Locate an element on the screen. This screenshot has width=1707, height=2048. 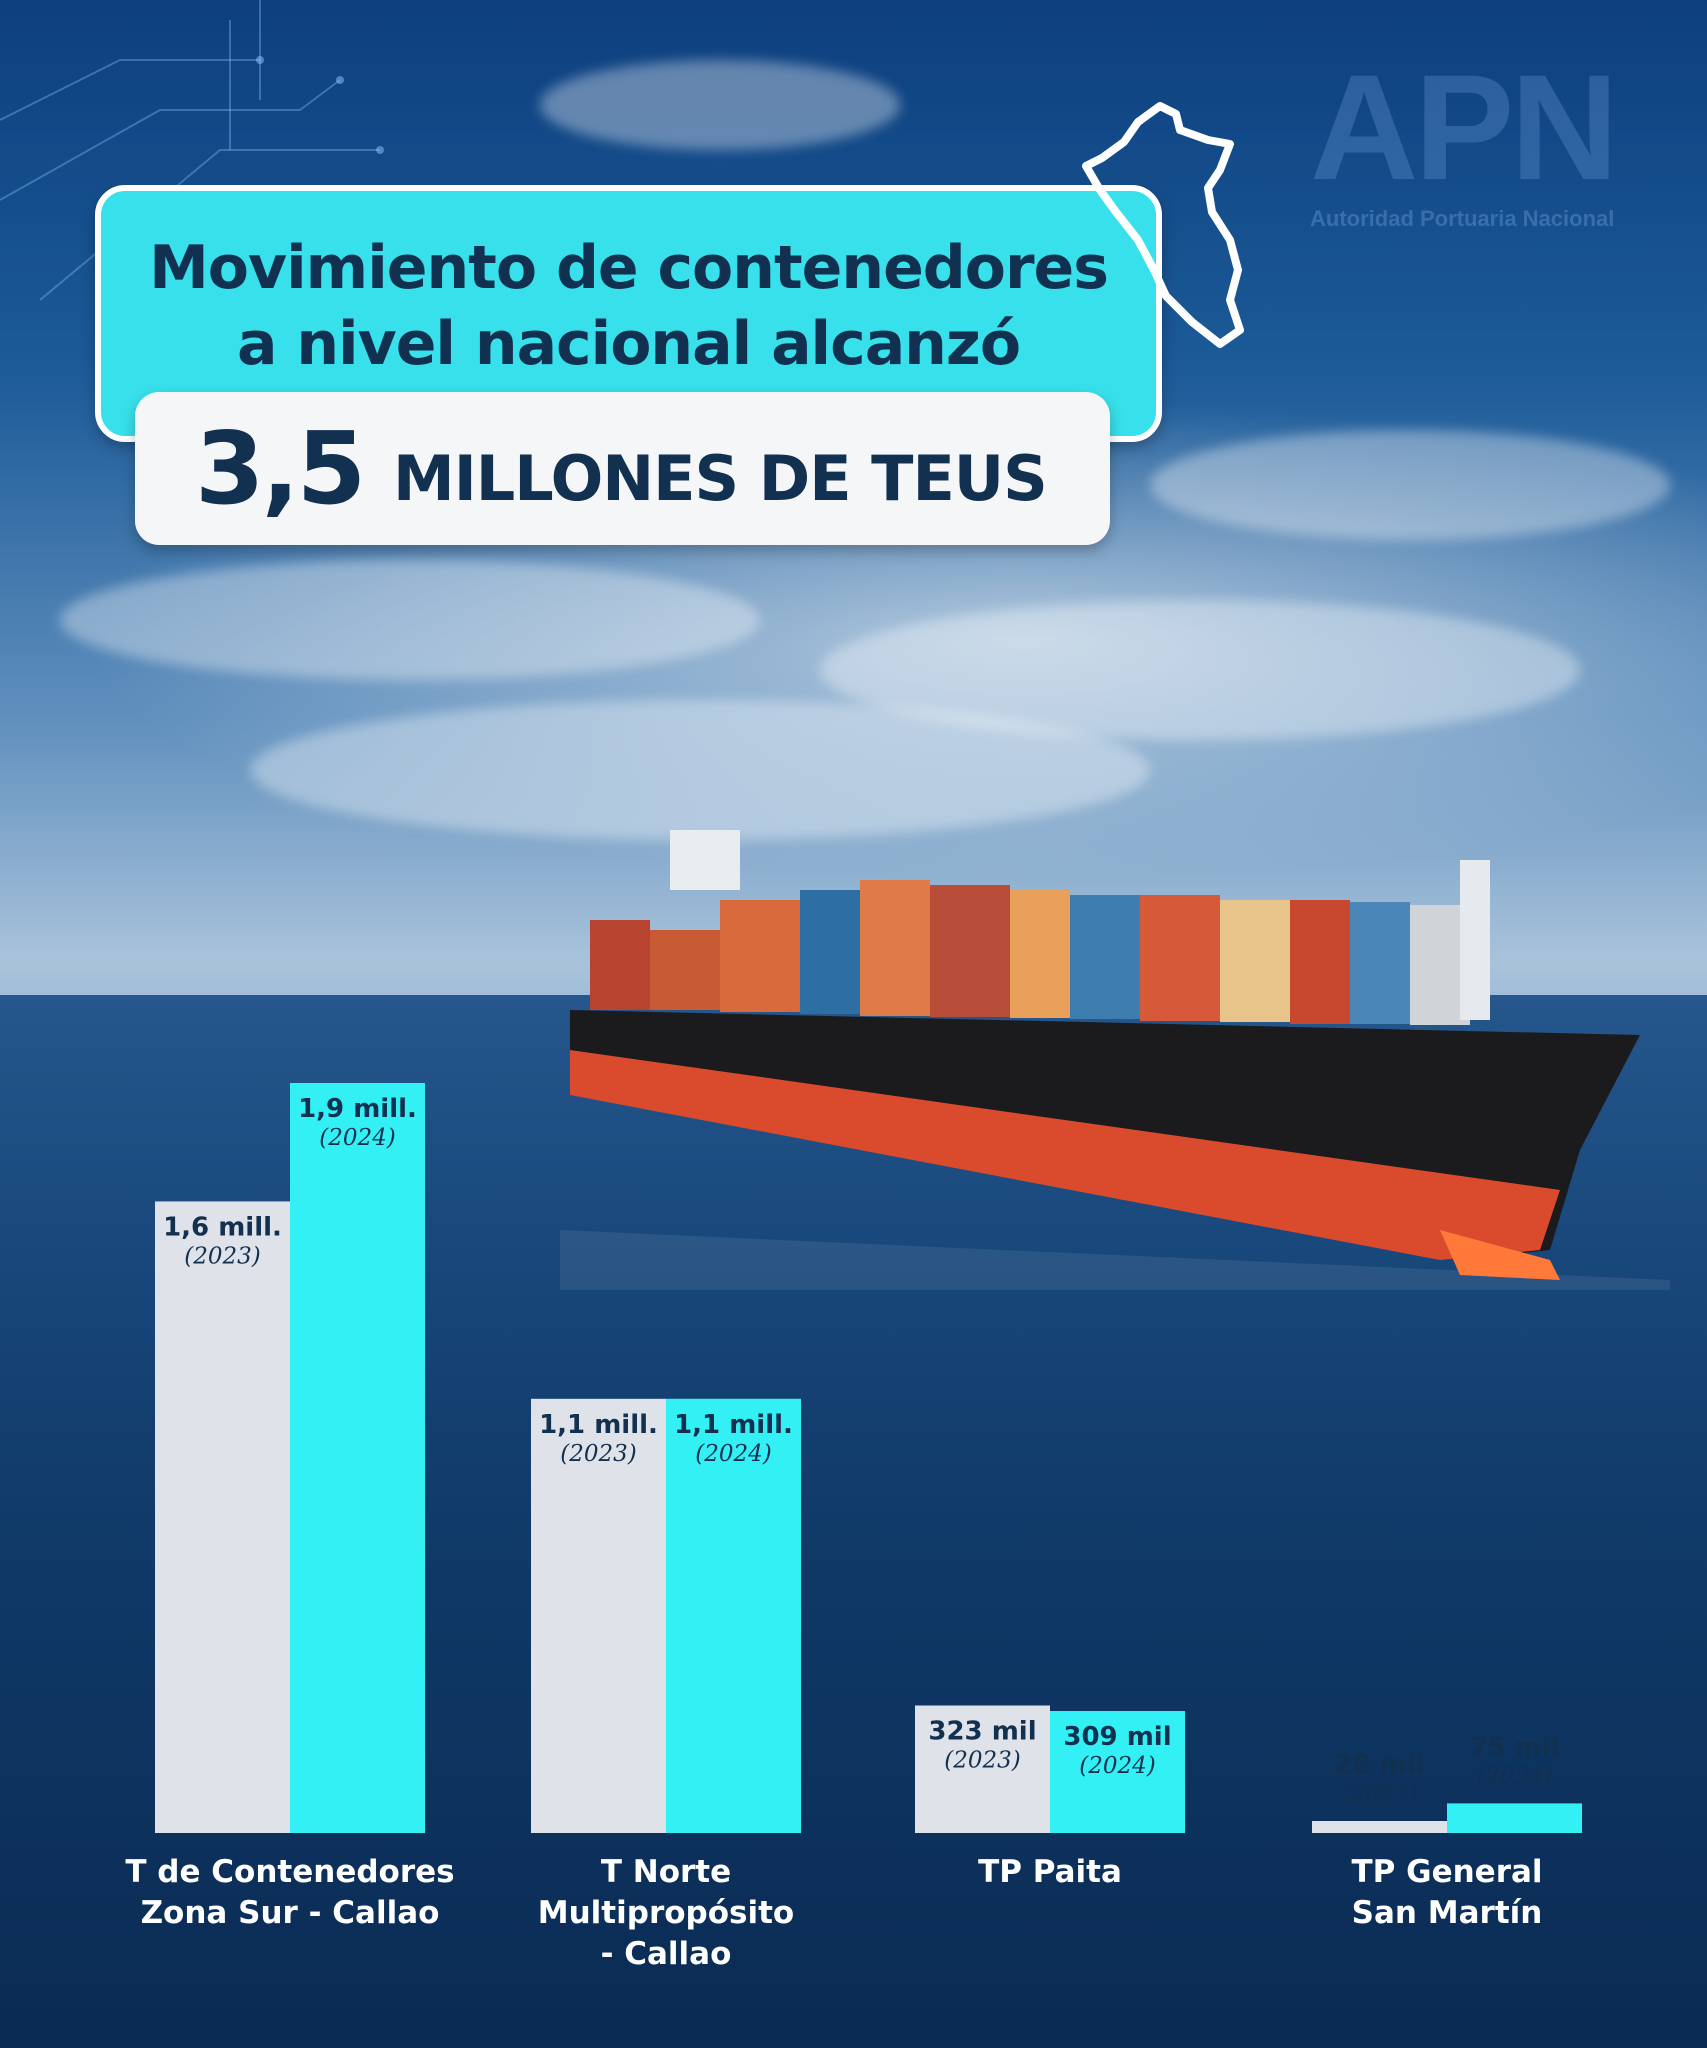
title-line-2: a nivel nacional alcanzó is located at coordinates (628, 344).